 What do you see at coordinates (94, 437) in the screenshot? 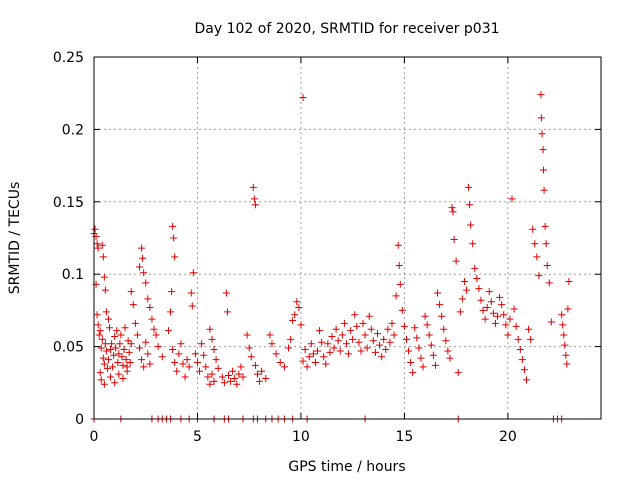
I see `x-tick-label: 0` at bounding box center [94, 437].